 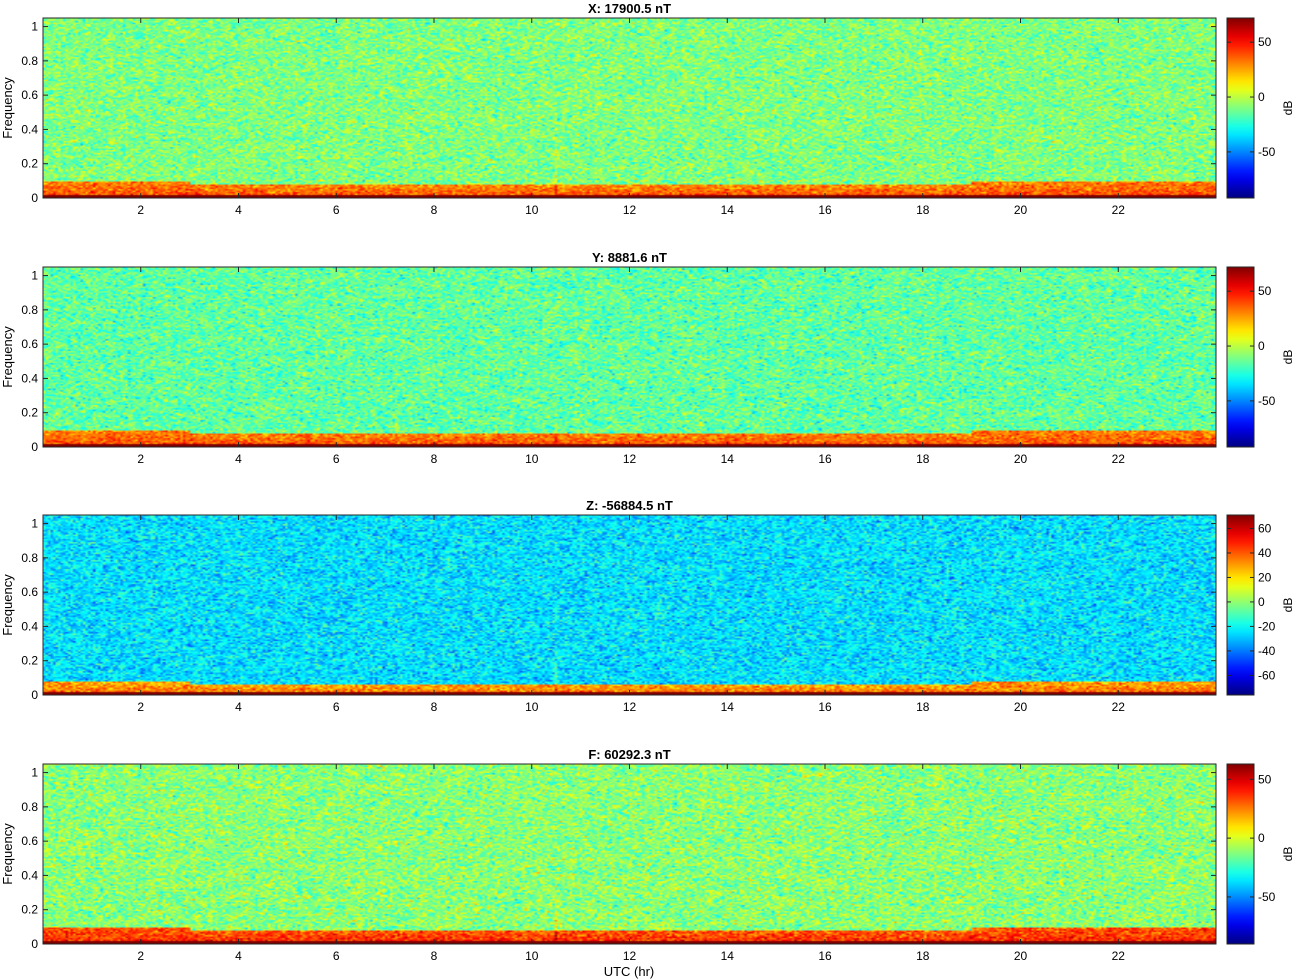 I want to click on colorbar-tick-label: 60, so click(x=1265, y=528).